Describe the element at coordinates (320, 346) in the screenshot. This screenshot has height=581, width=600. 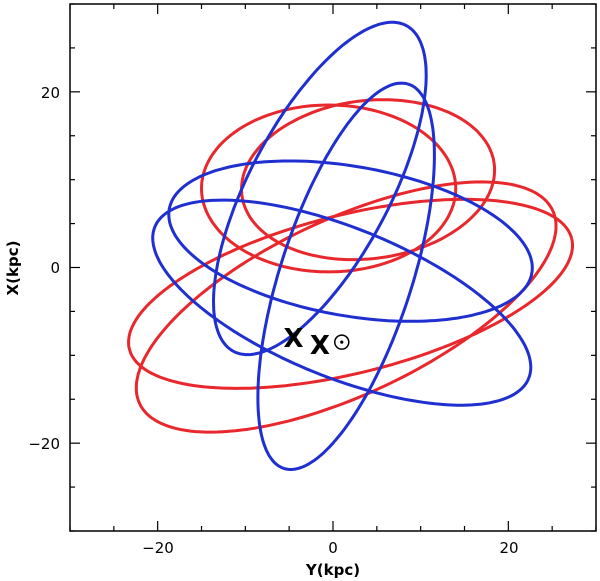
I see `x-marker-2: X` at that location.